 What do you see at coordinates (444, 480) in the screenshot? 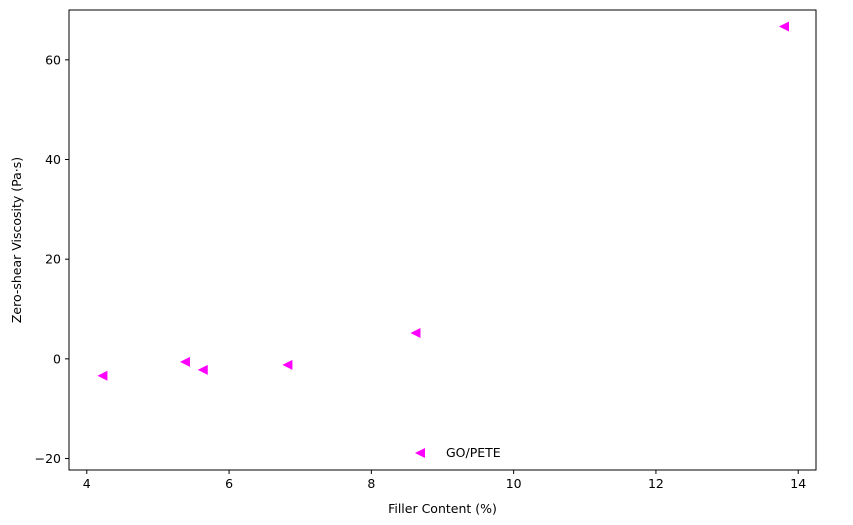
I see `x-axis-ticks: 4 6 8 10 12 14` at bounding box center [444, 480].